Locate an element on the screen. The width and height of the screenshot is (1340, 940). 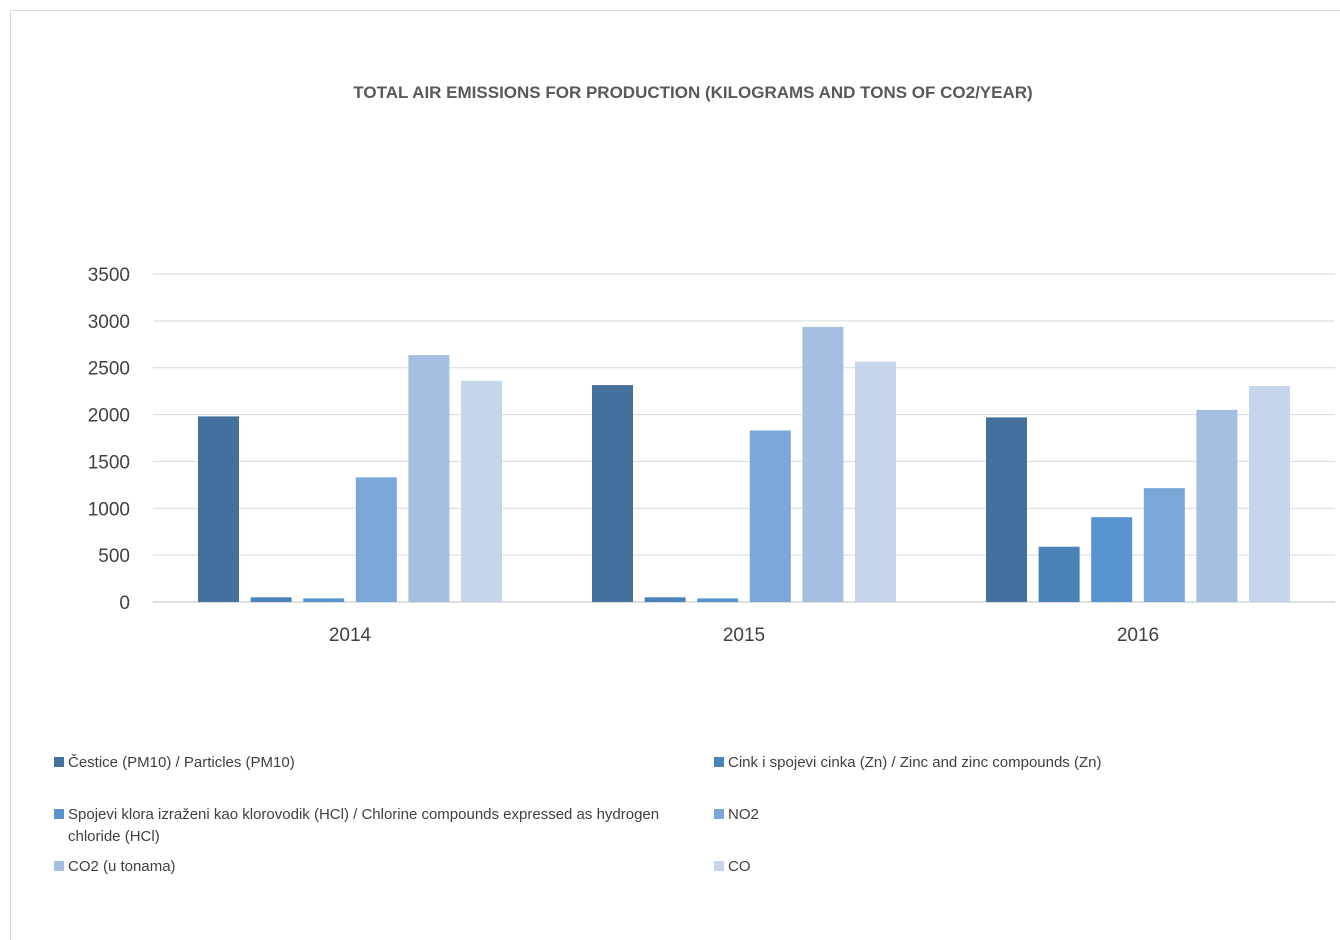
x-tick-label: 2014 is located at coordinates (350, 635).